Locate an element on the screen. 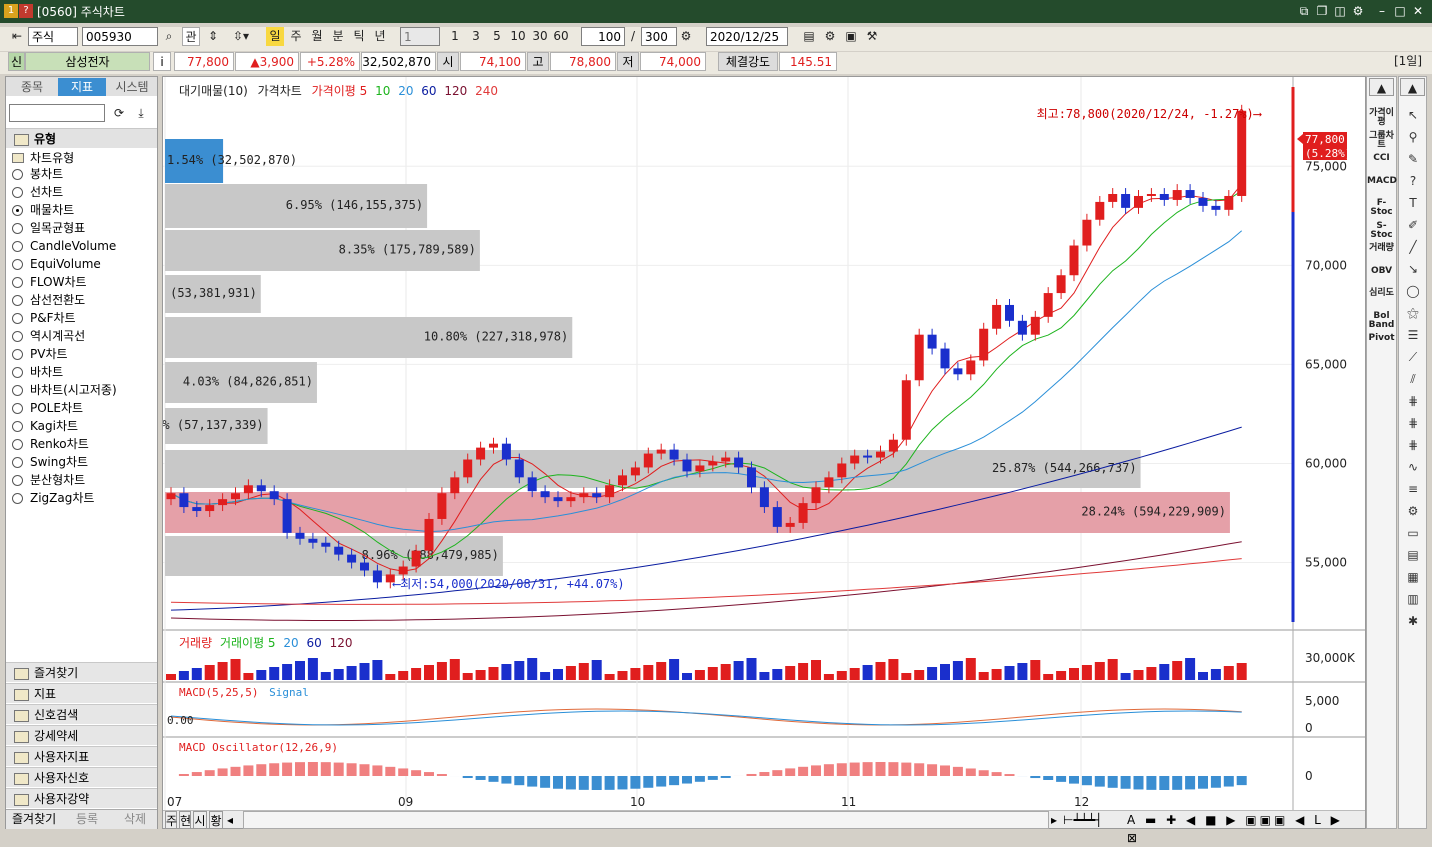 This screenshot has height=847, width=1432. quick-5: 5 is located at coordinates (497, 36).